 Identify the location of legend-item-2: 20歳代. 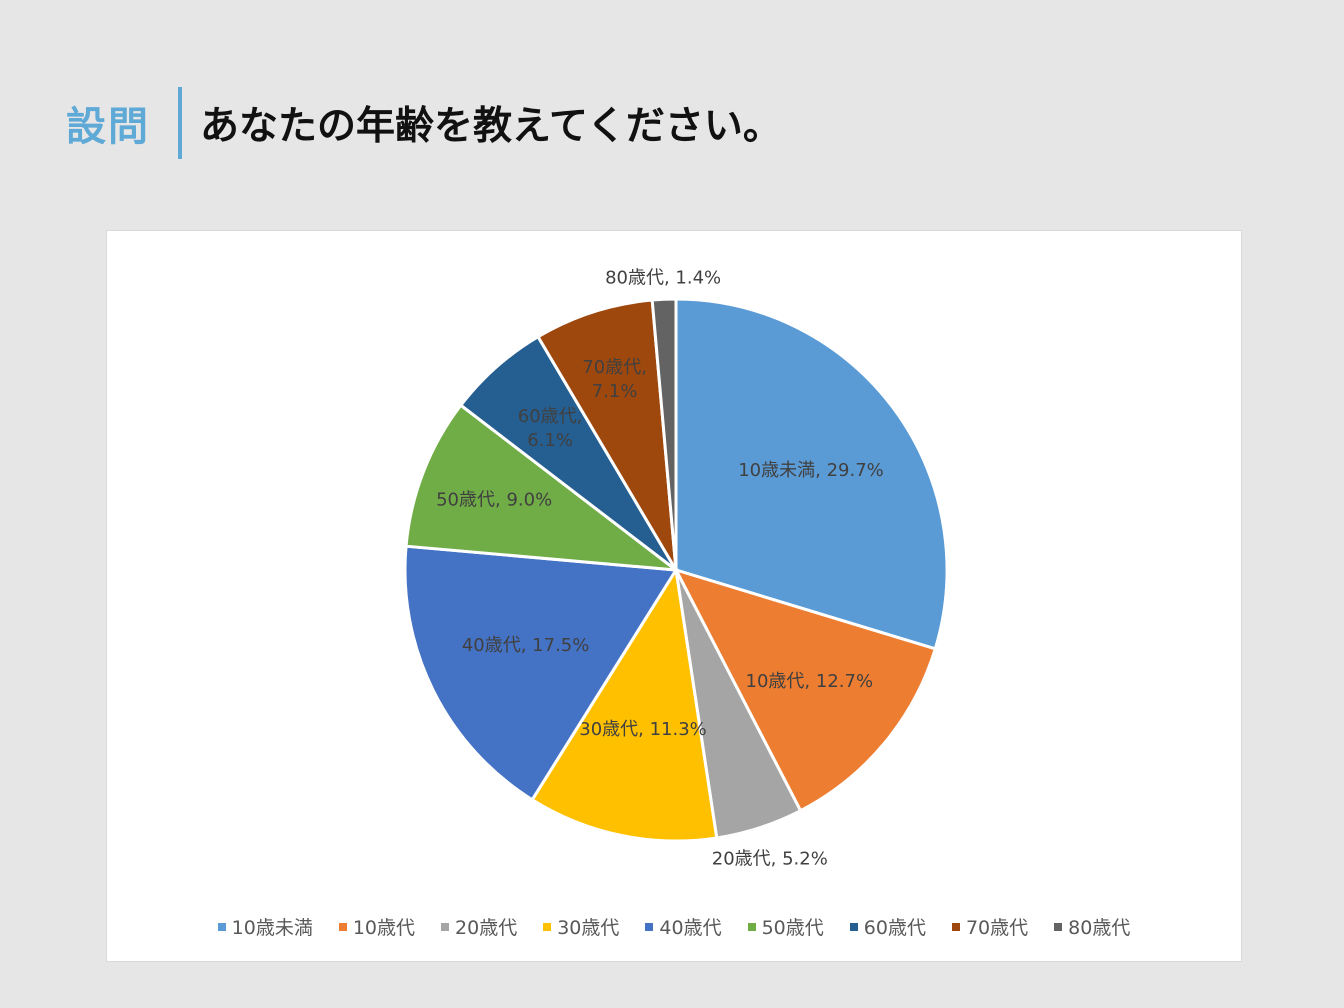
(479, 926).